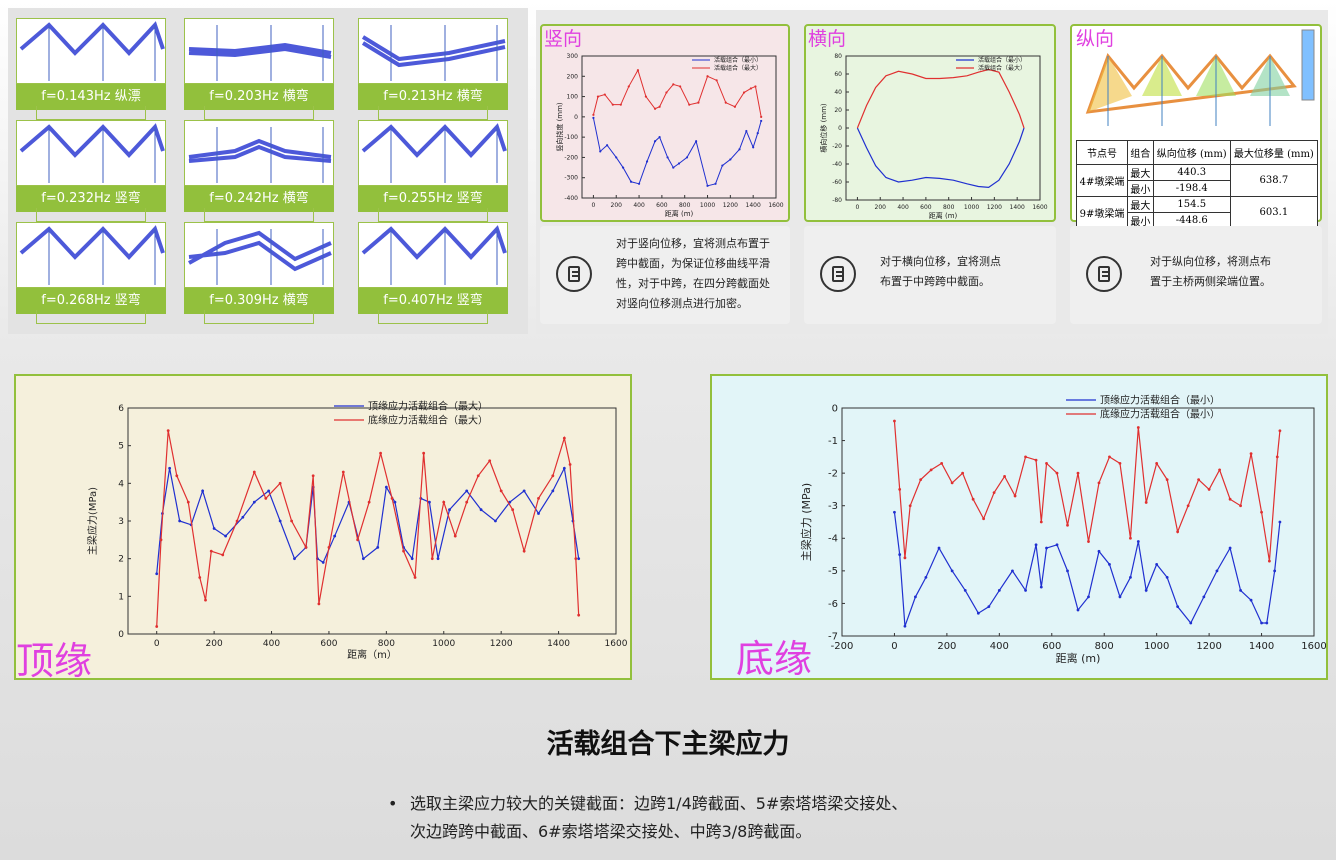  What do you see at coordinates (1140, 204) in the screenshot?
I see `table-cell-combo: 最大` at bounding box center [1140, 204].